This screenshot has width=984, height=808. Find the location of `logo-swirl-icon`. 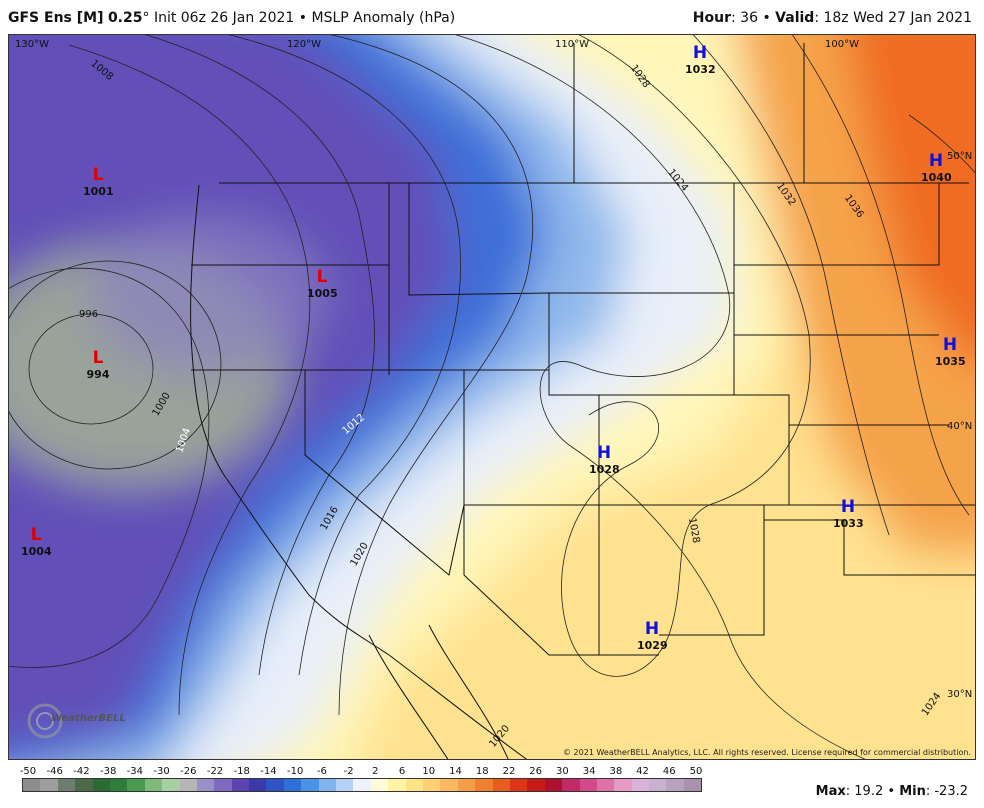

logo-swirl-icon is located at coordinates (45, 721).